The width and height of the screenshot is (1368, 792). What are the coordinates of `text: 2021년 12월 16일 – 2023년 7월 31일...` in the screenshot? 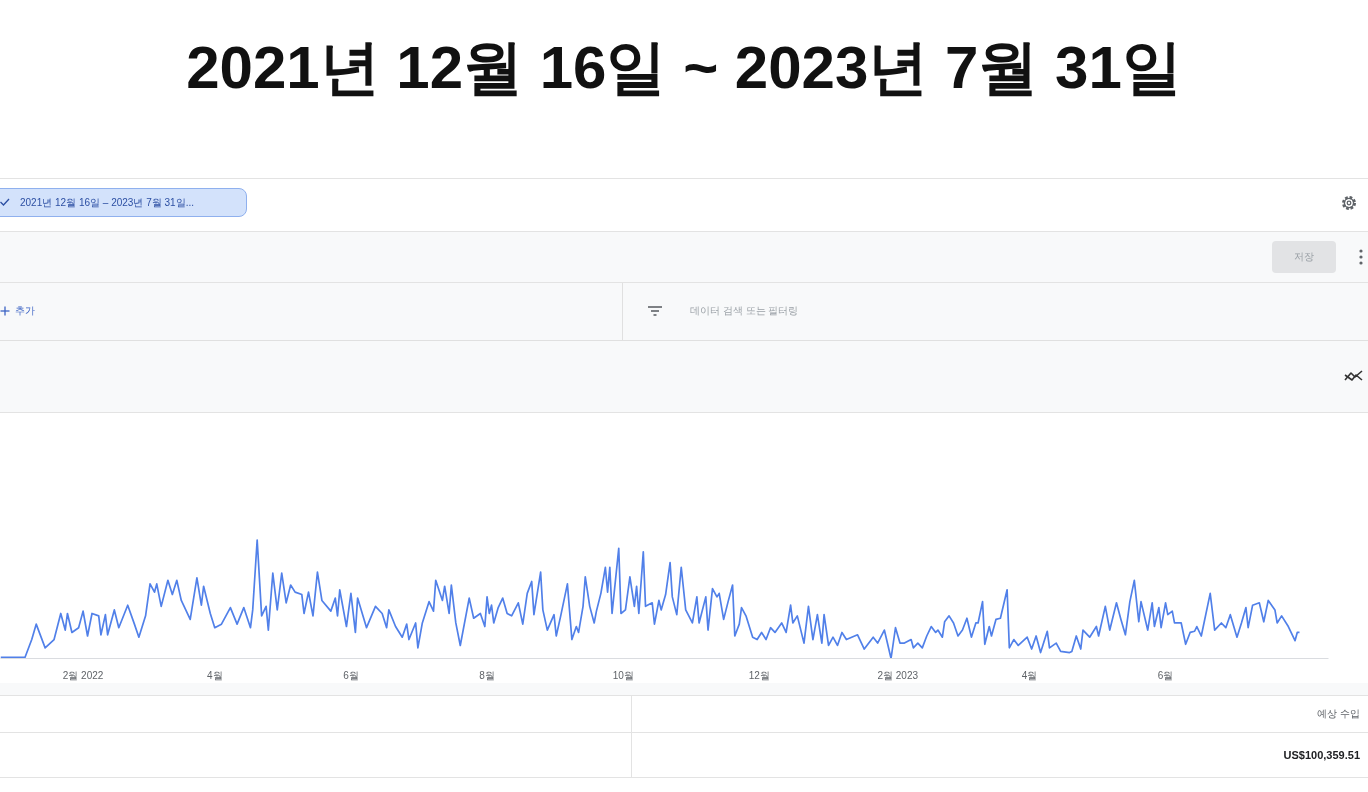 It's located at (107, 203).